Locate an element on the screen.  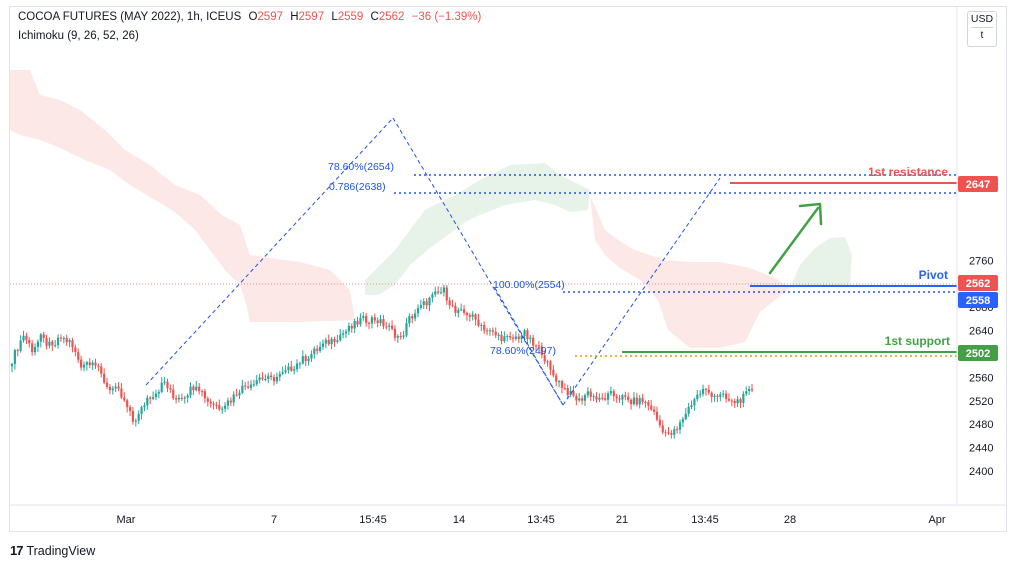
time-tick-label: 13:45 is located at coordinates (541, 520).